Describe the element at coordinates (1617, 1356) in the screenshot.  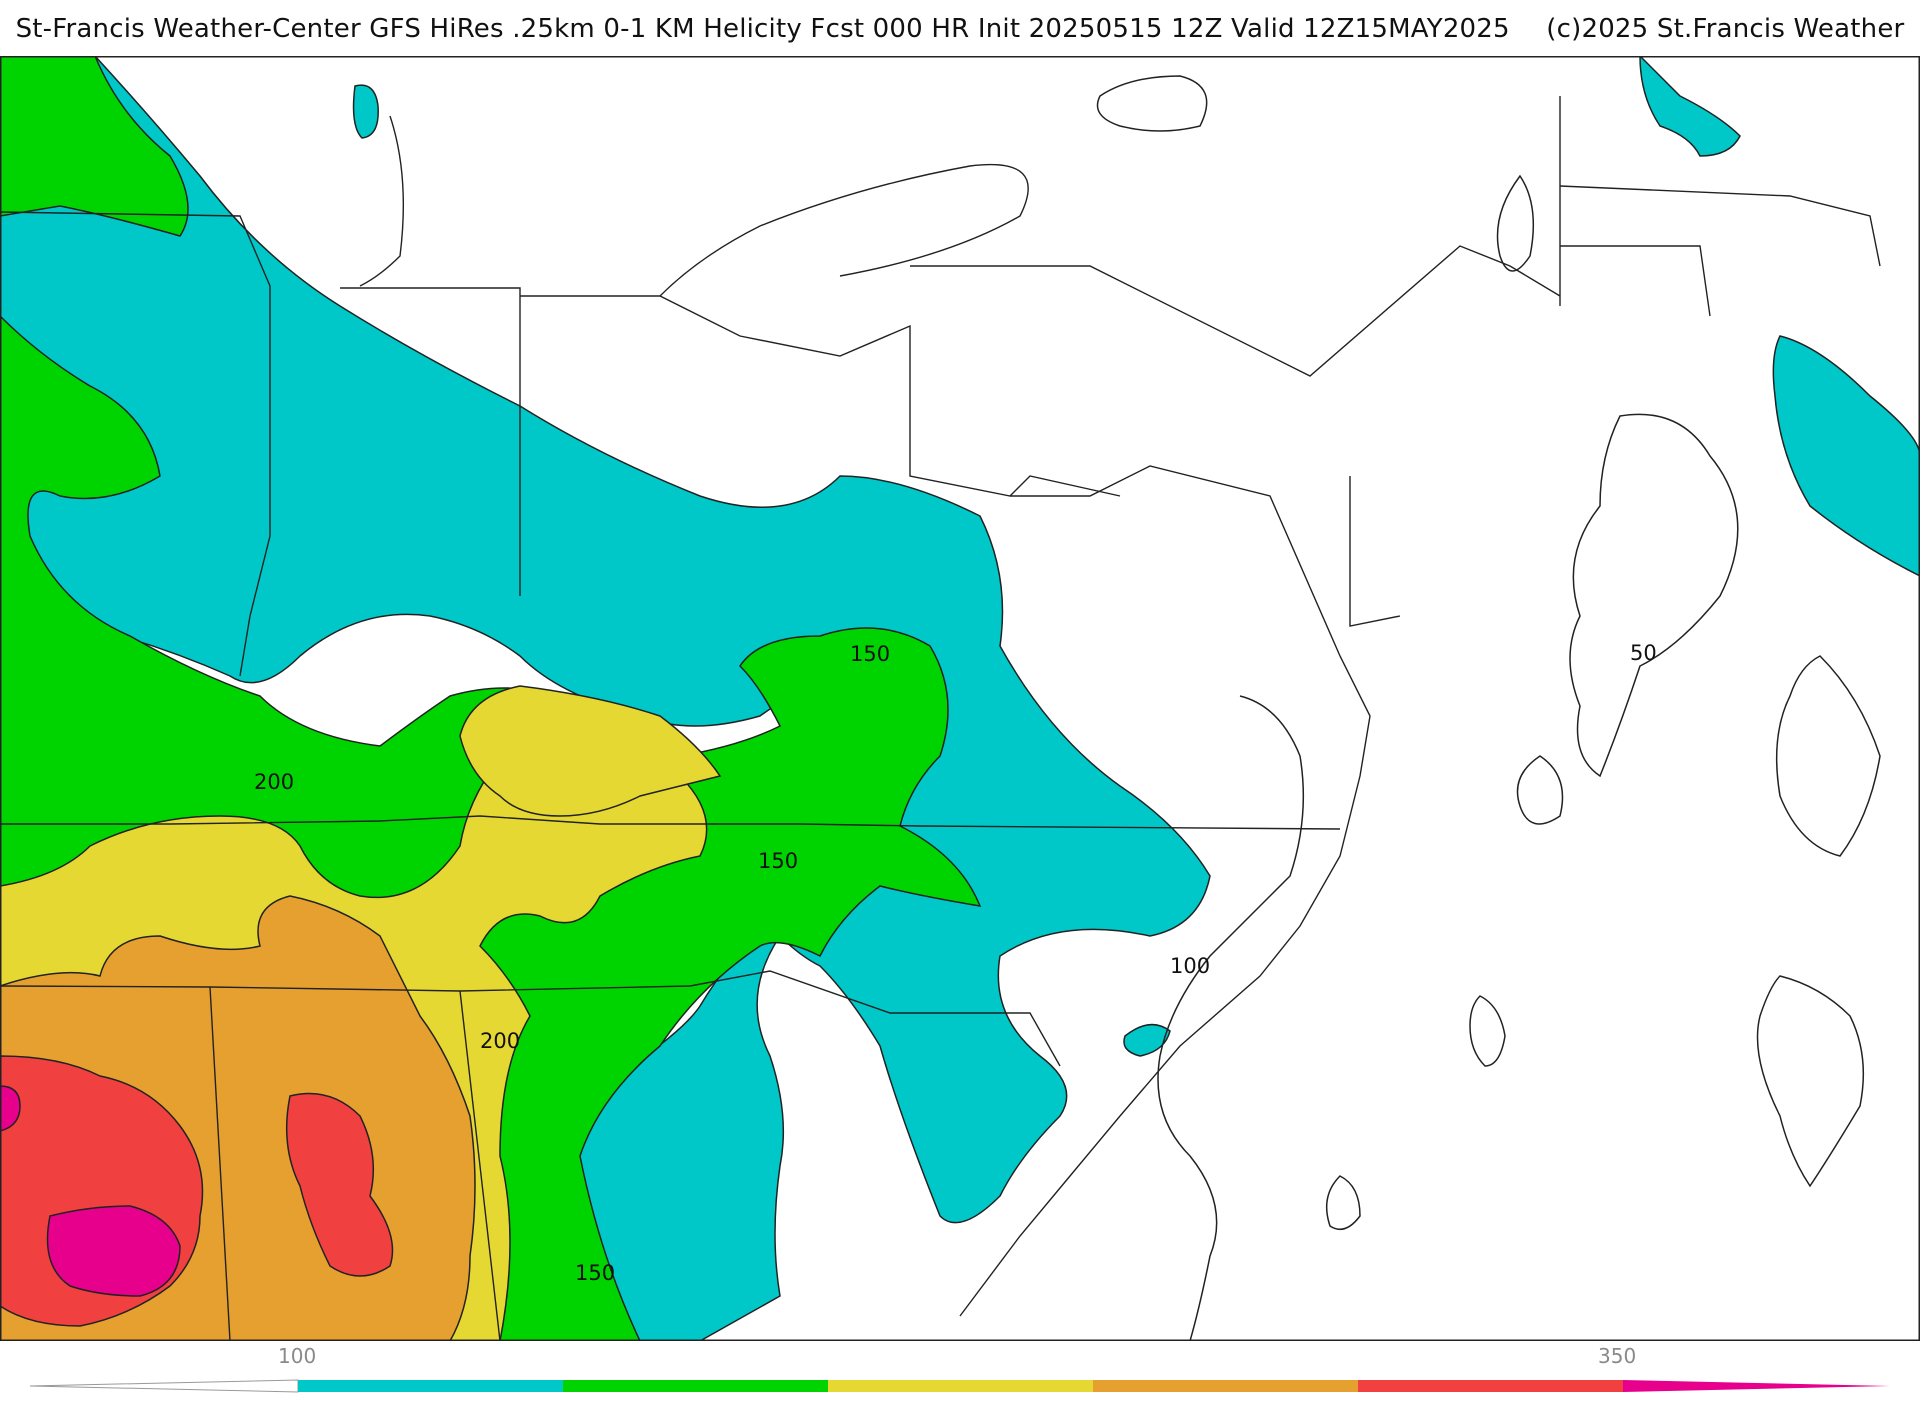
I see `colorbar-tick-right: 350` at that location.